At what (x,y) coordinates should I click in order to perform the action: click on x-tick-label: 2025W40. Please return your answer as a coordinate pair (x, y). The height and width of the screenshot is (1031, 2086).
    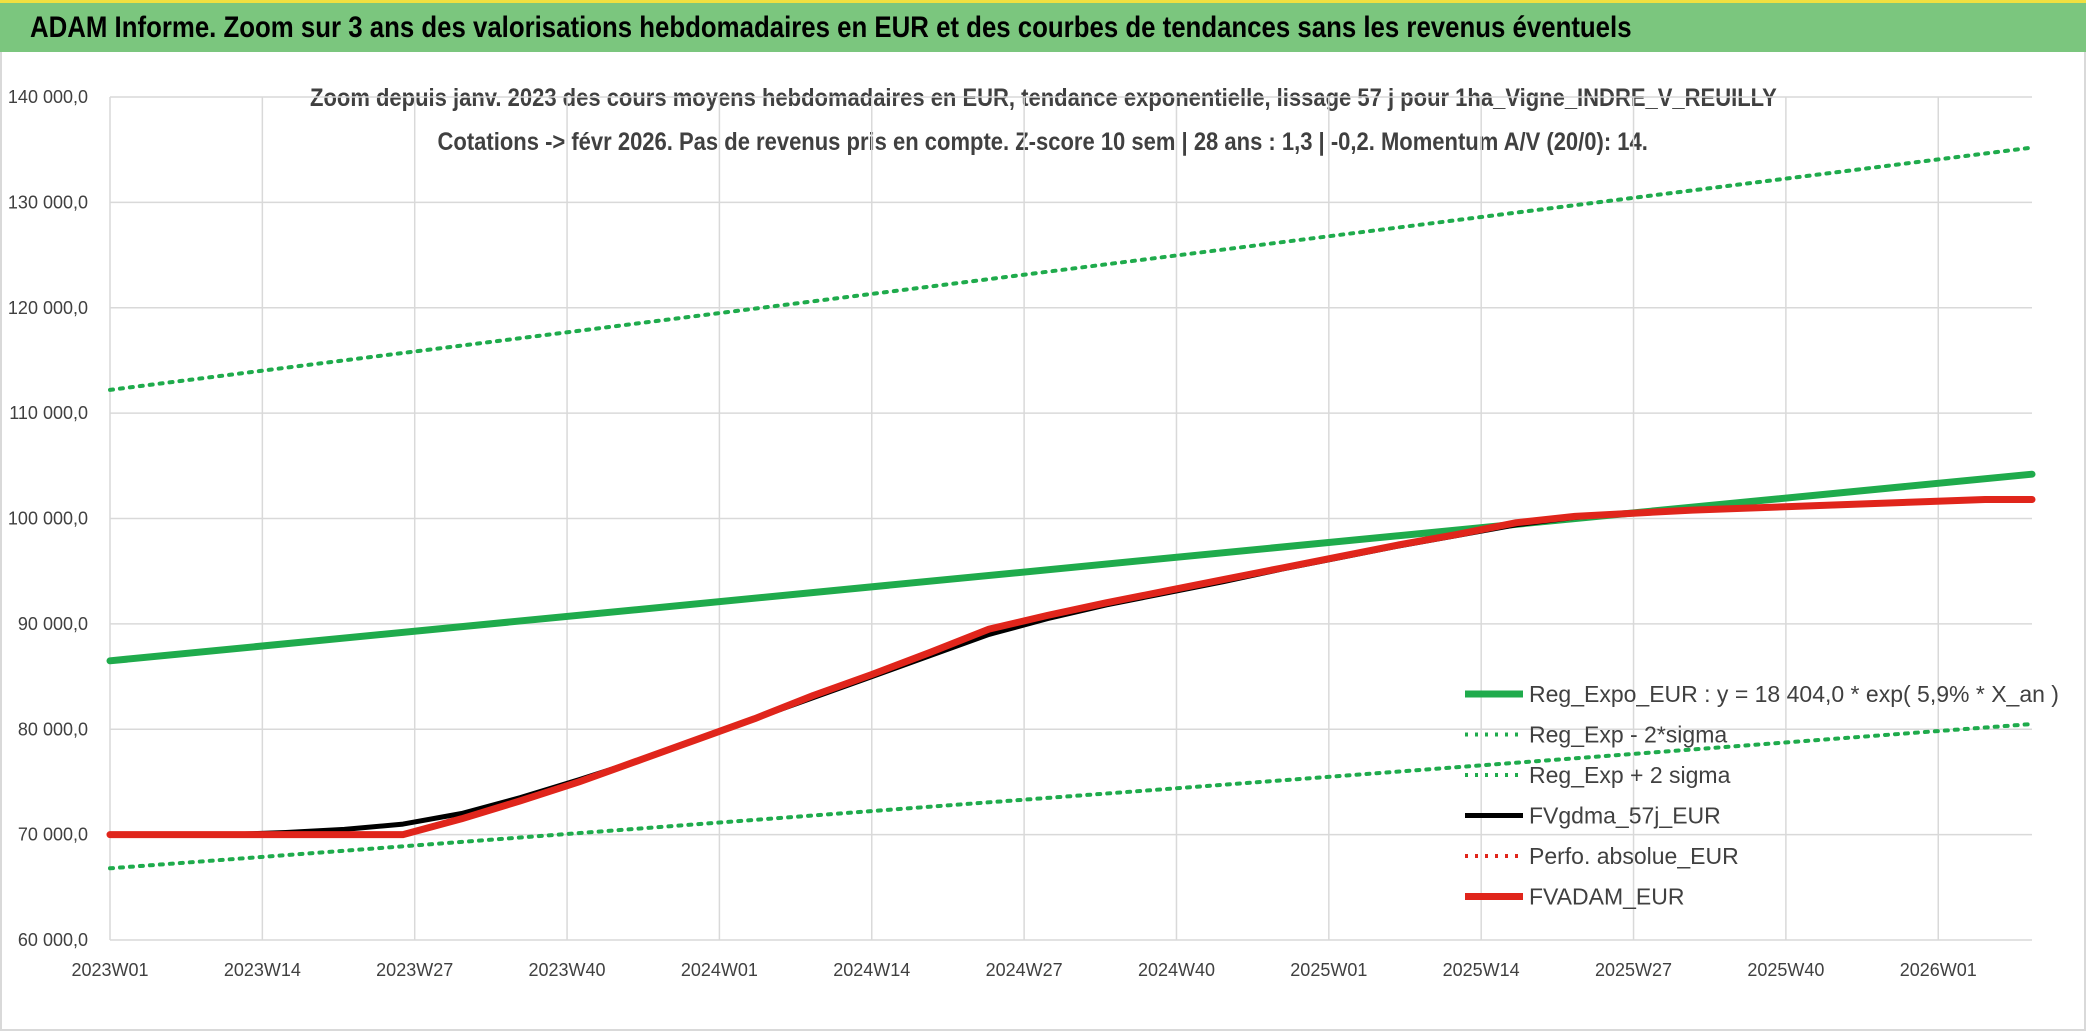
    Looking at the image, I should click on (1785, 970).